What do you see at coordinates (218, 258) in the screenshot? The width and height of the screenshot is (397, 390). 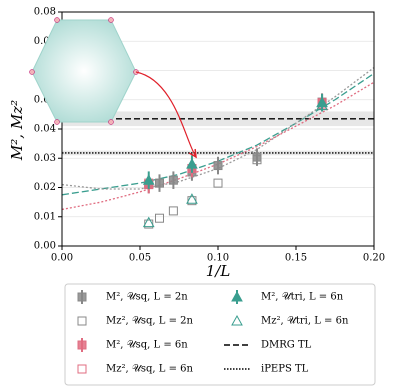 I see `x-tick-label: 0.10` at bounding box center [218, 258].